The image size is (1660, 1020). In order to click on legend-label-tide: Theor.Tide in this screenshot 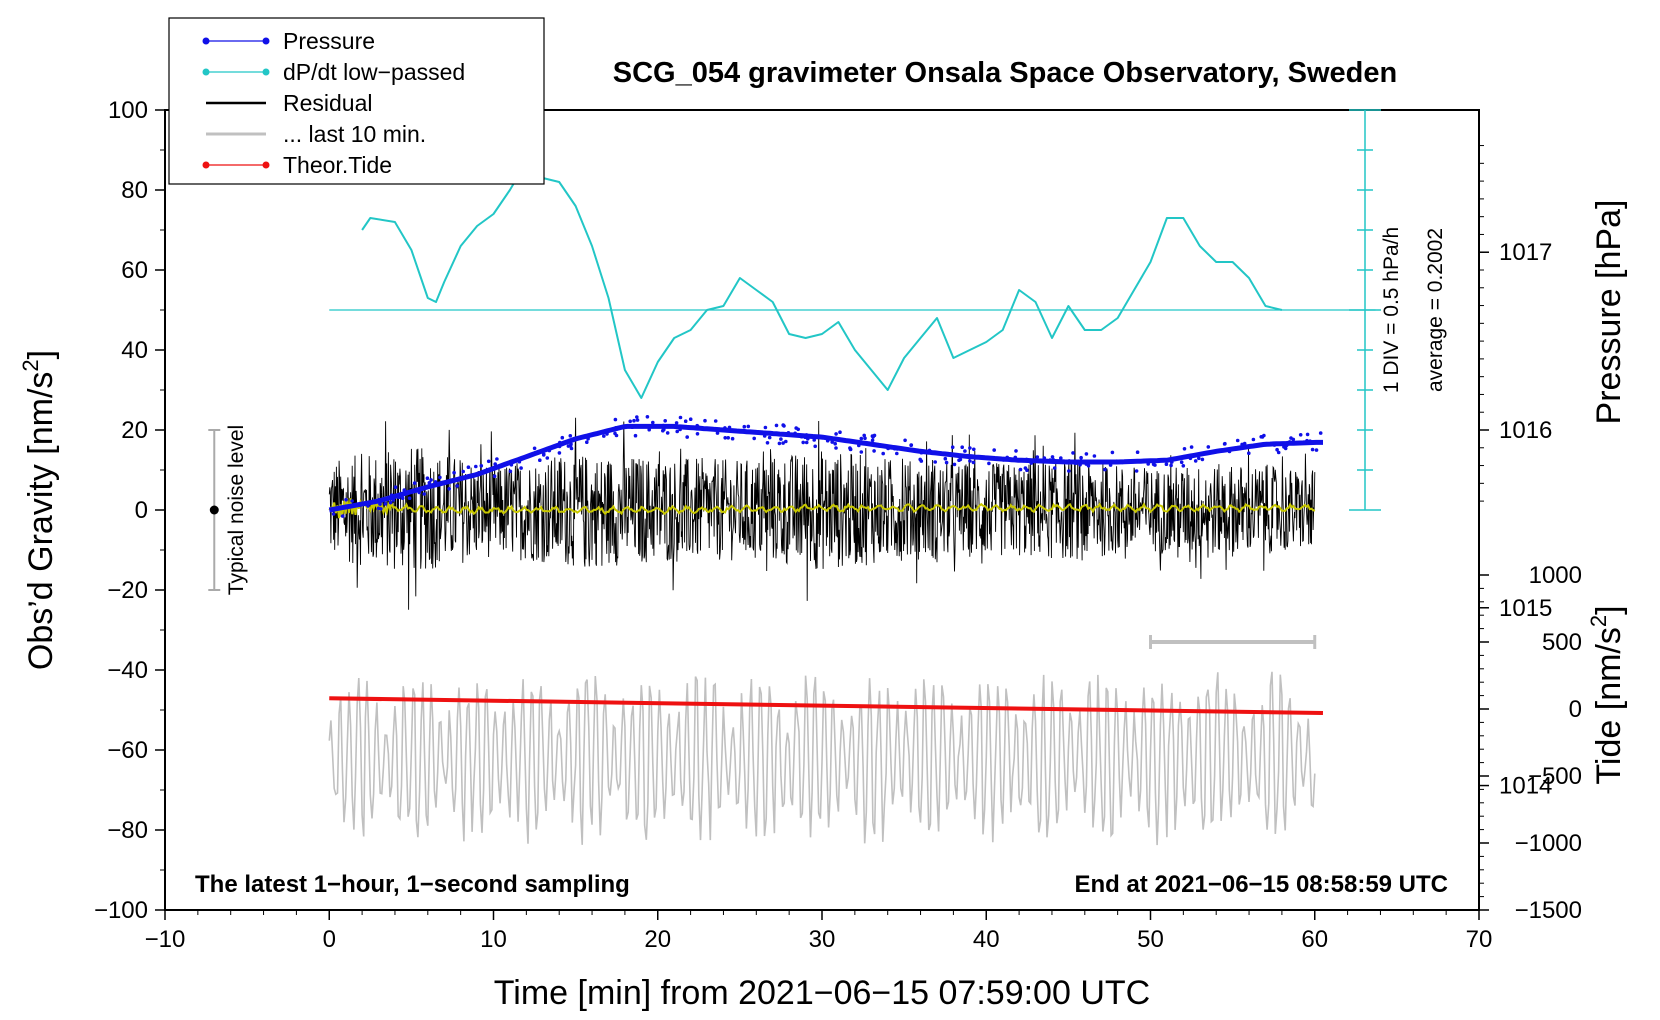, I will do `click(337, 165)`.